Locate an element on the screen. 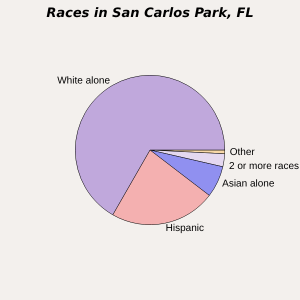  slice-label: Asian alone is located at coordinates (248, 184).